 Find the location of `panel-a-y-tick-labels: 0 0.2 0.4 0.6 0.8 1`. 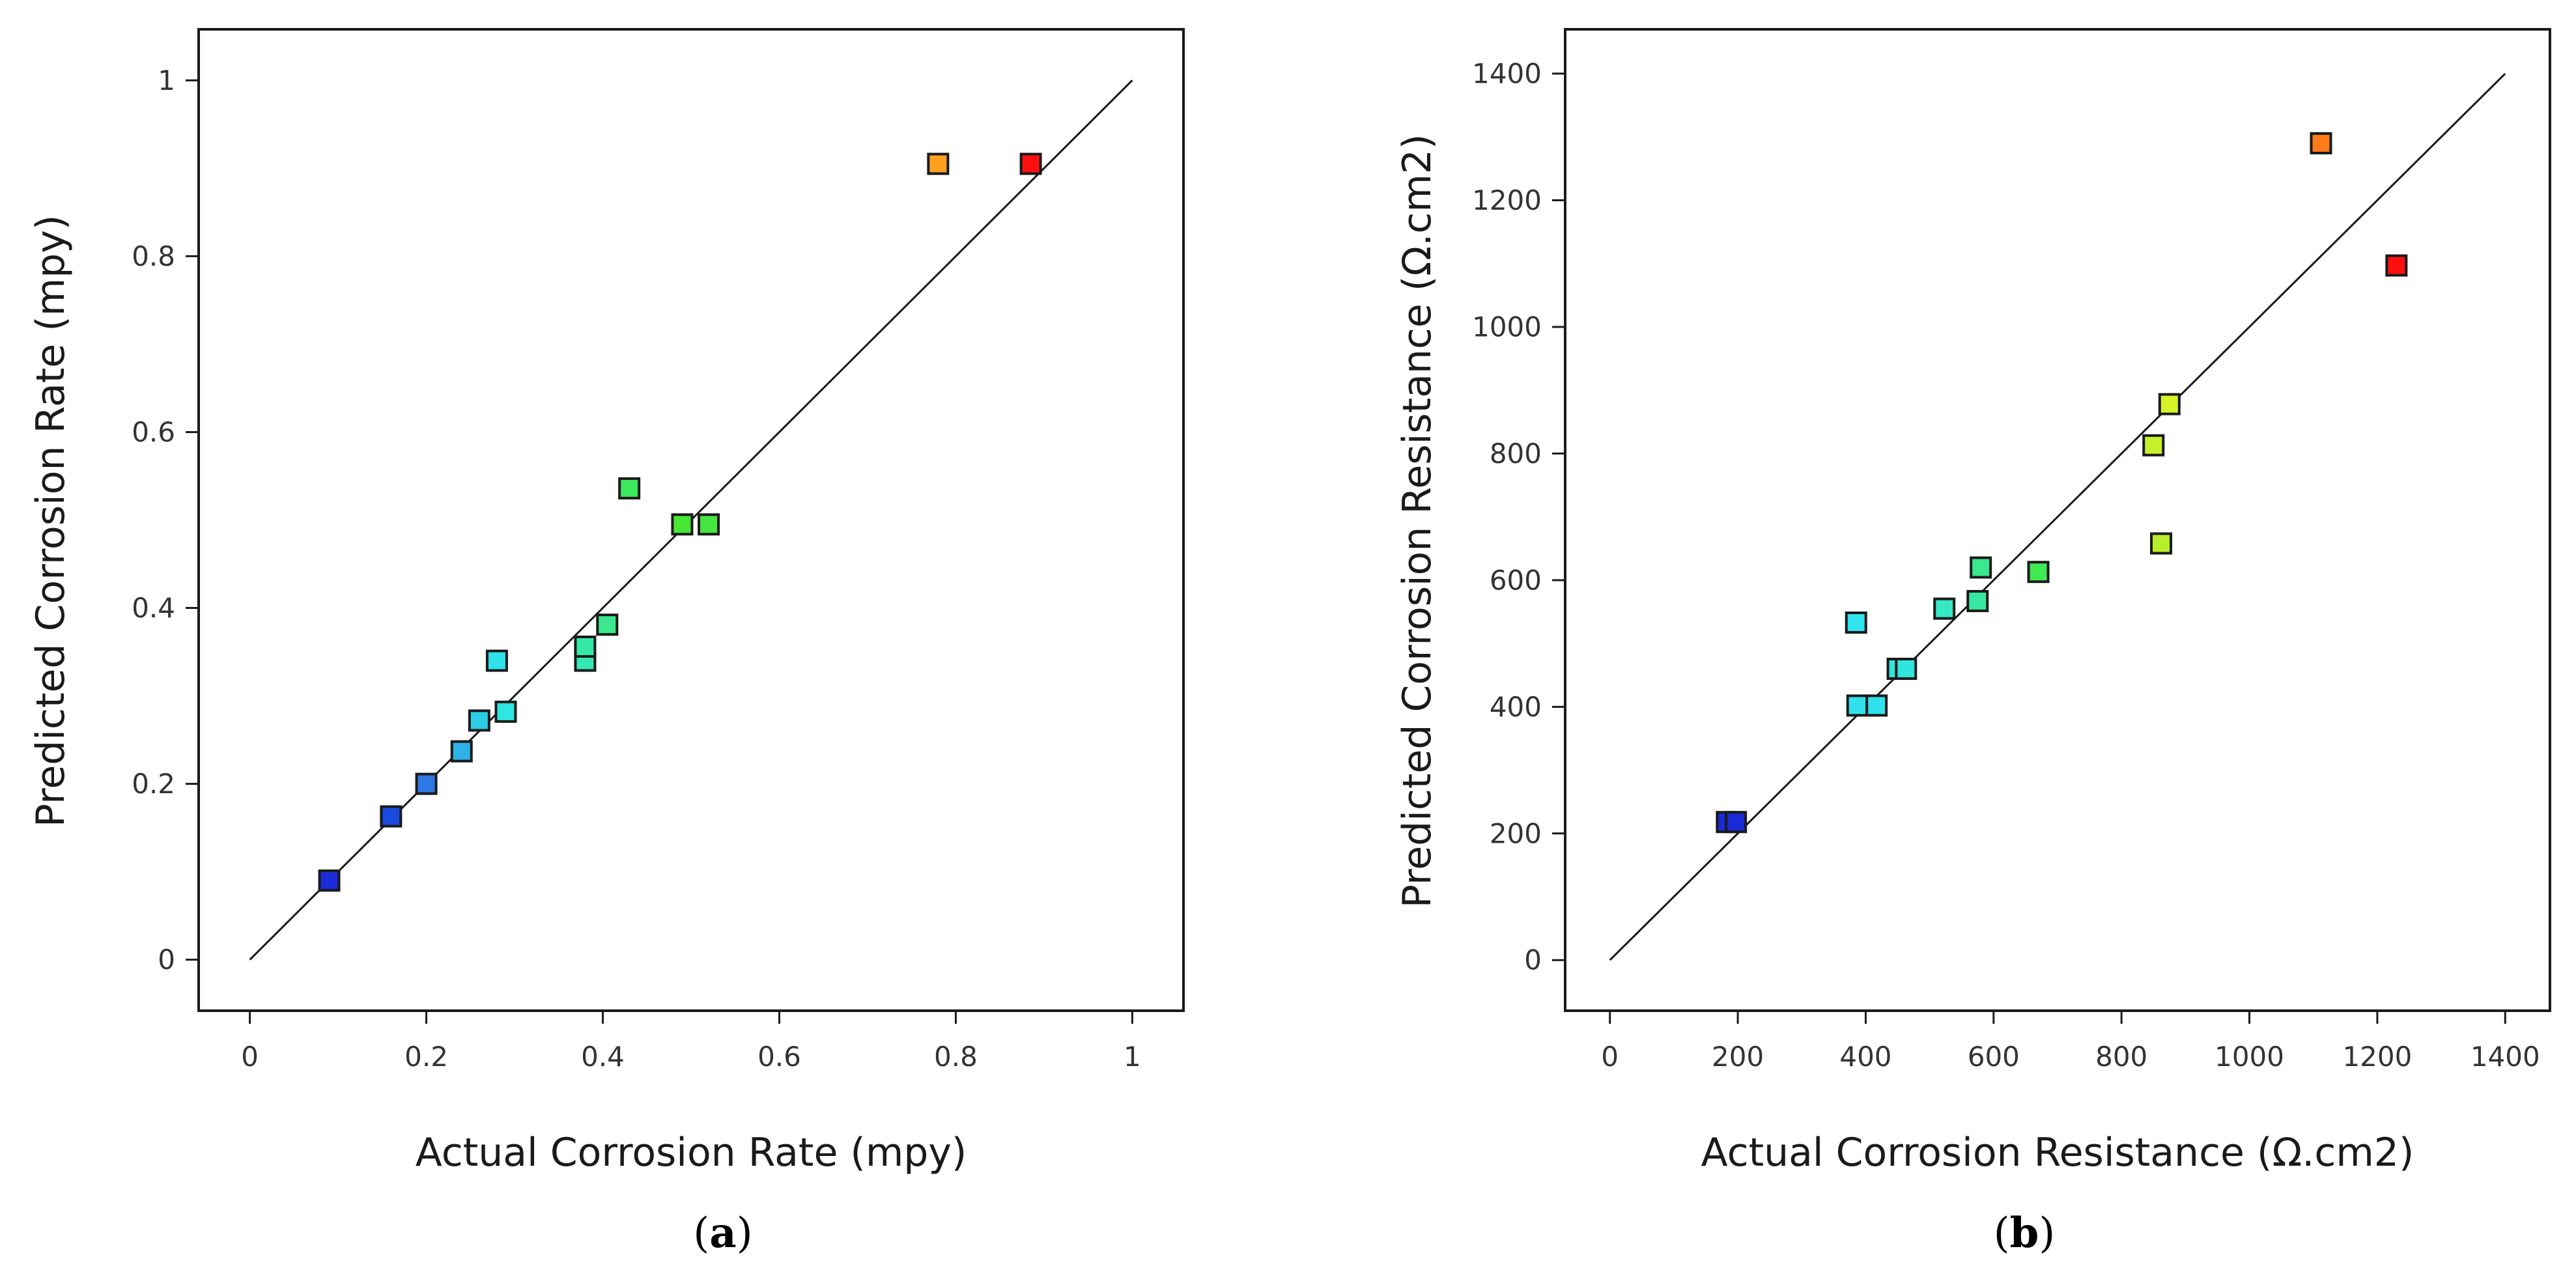

panel-a-y-tick-labels: 0 0.2 0.4 0.6 0.8 1 is located at coordinates (153, 520).